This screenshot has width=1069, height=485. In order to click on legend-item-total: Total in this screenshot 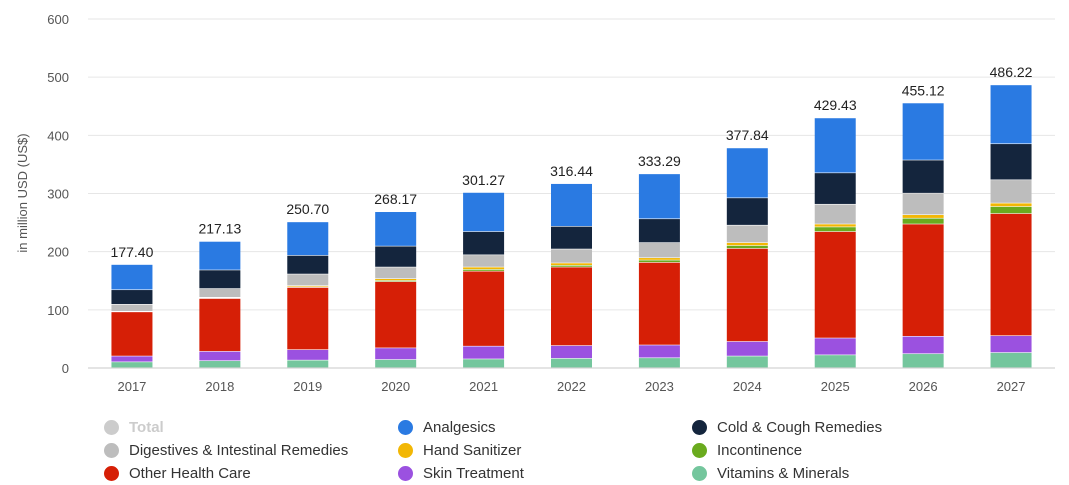, I will do `click(134, 427)`.